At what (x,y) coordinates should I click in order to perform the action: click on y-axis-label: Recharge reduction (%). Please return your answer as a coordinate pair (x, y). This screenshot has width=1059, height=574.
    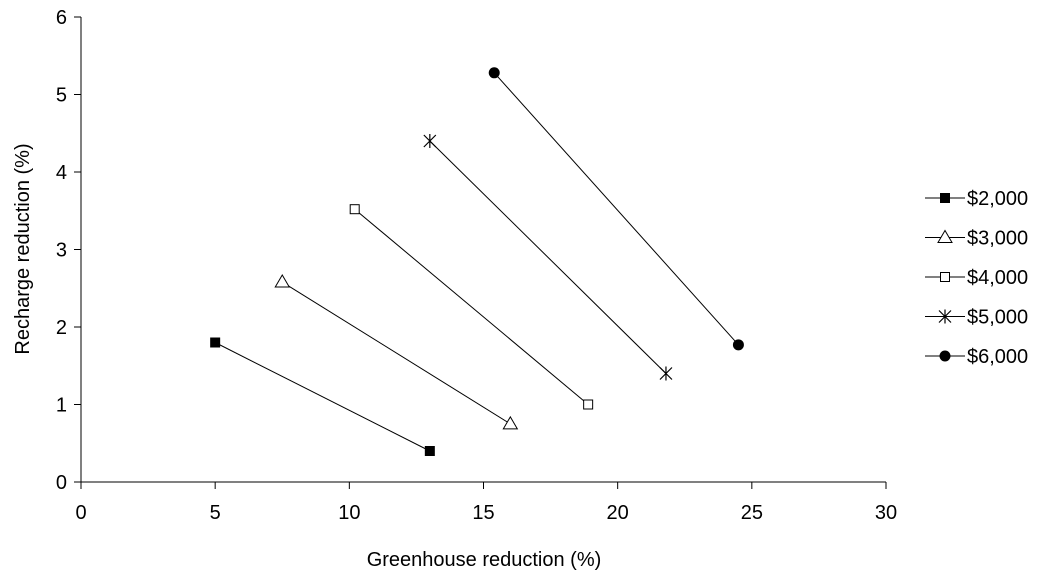
    Looking at the image, I should click on (23, 248).